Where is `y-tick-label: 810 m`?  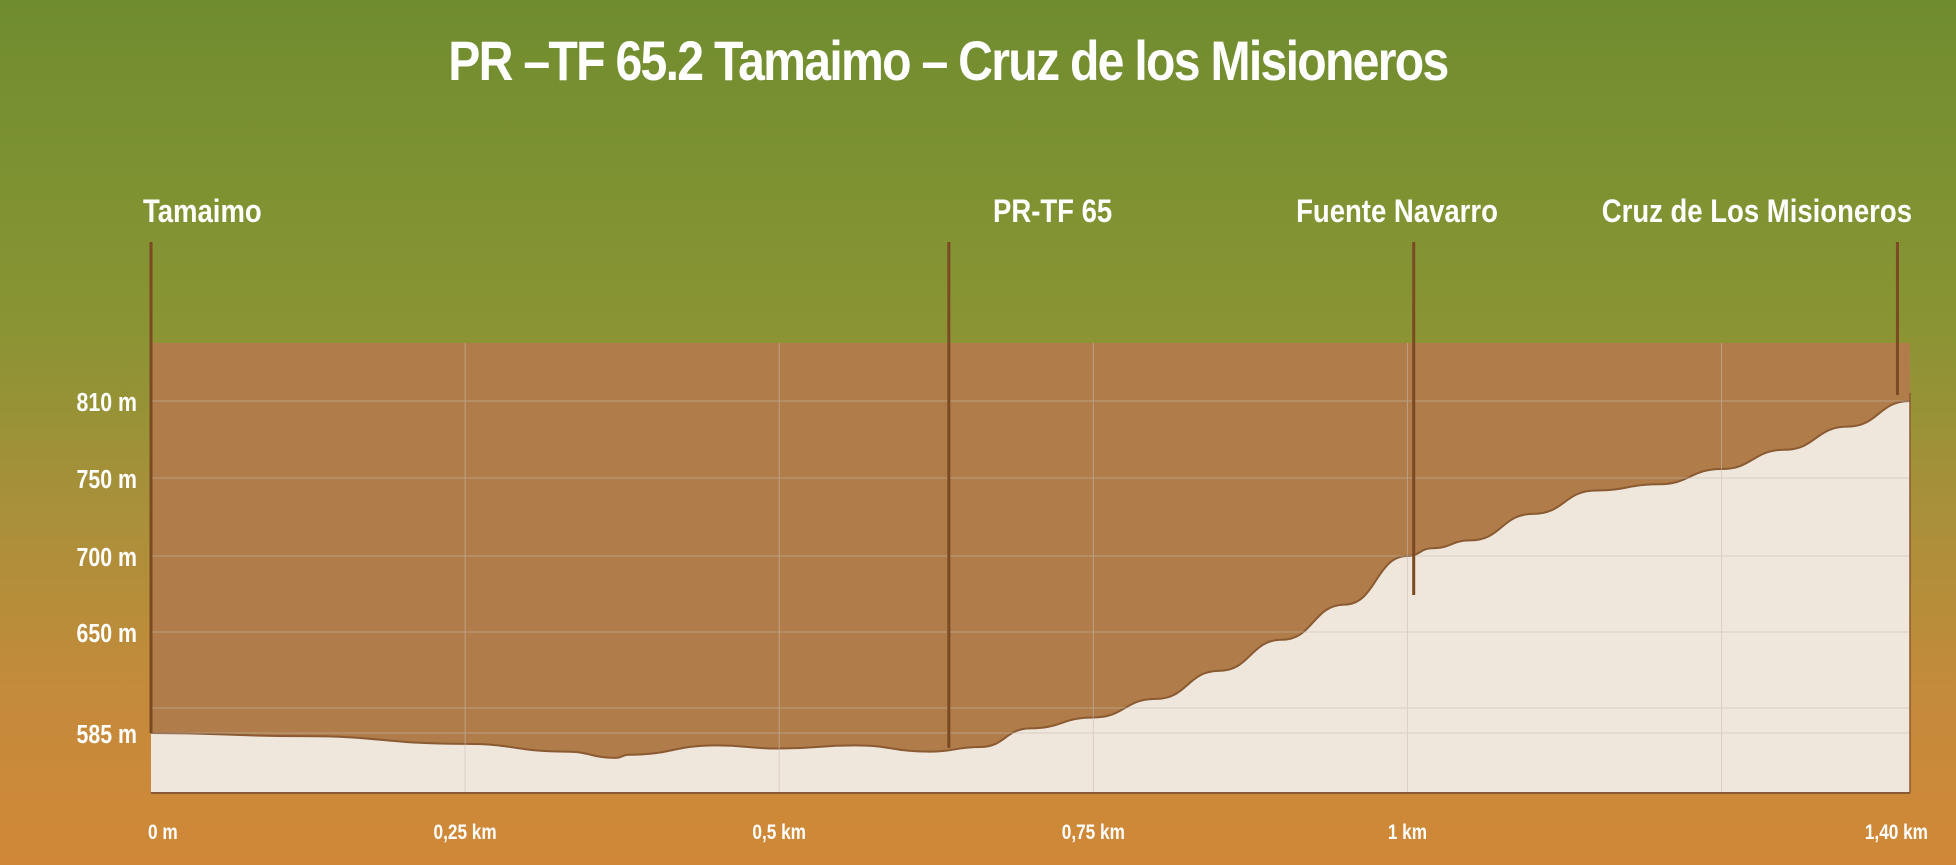 y-tick-label: 810 m is located at coordinates (107, 403).